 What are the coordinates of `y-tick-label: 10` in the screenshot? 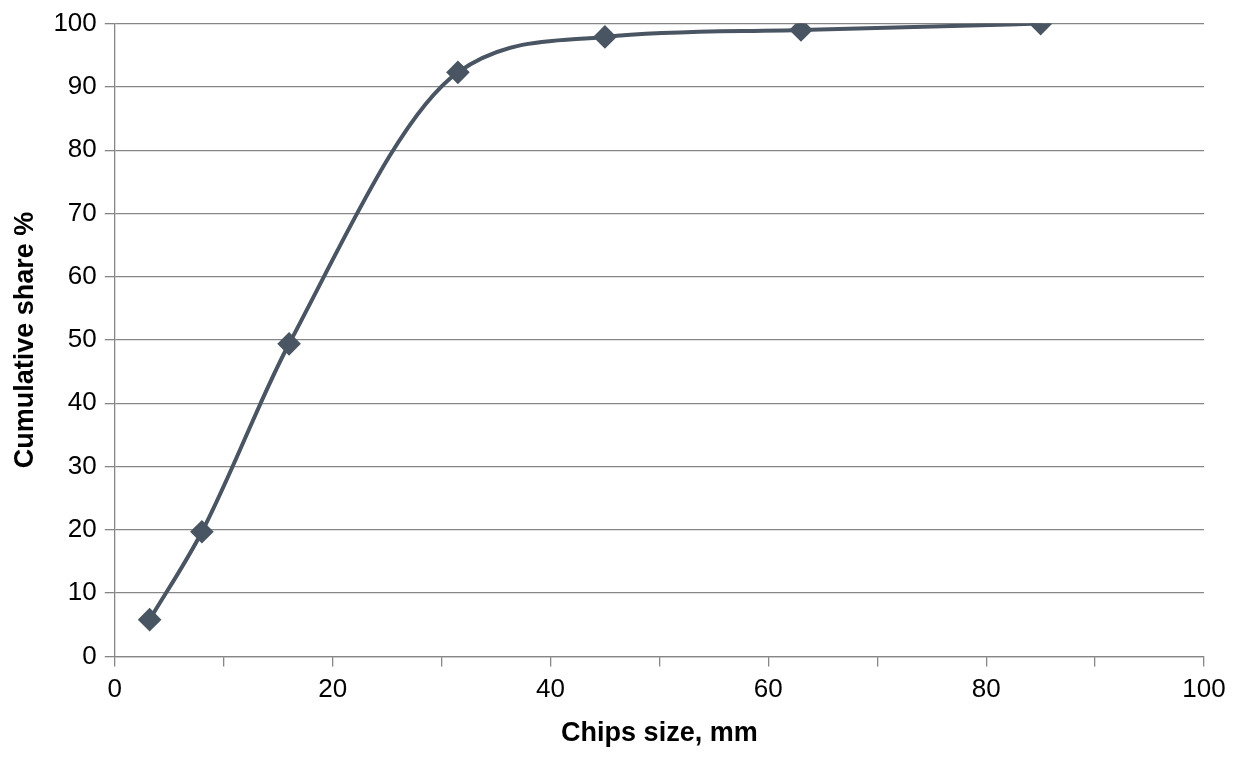 It's located at (82, 591).